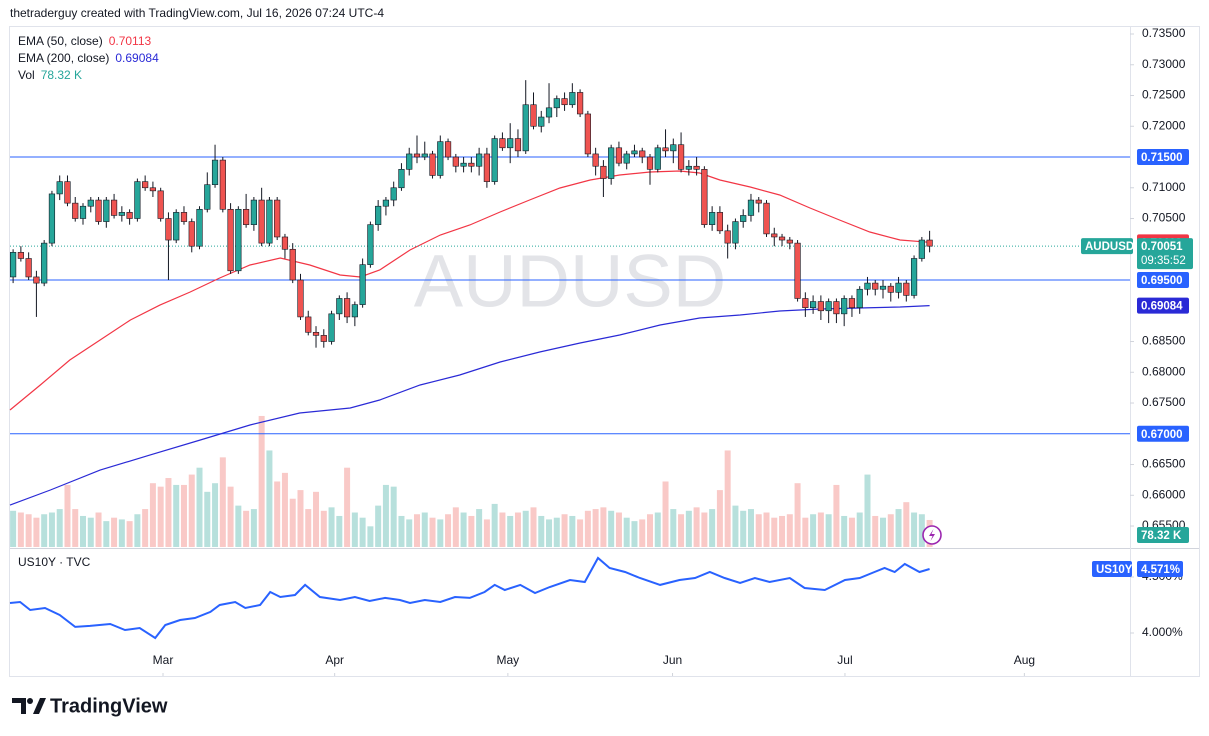 This screenshot has width=1209, height=736. I want to click on us10y-value-tag-bg, so click(1160, 569).